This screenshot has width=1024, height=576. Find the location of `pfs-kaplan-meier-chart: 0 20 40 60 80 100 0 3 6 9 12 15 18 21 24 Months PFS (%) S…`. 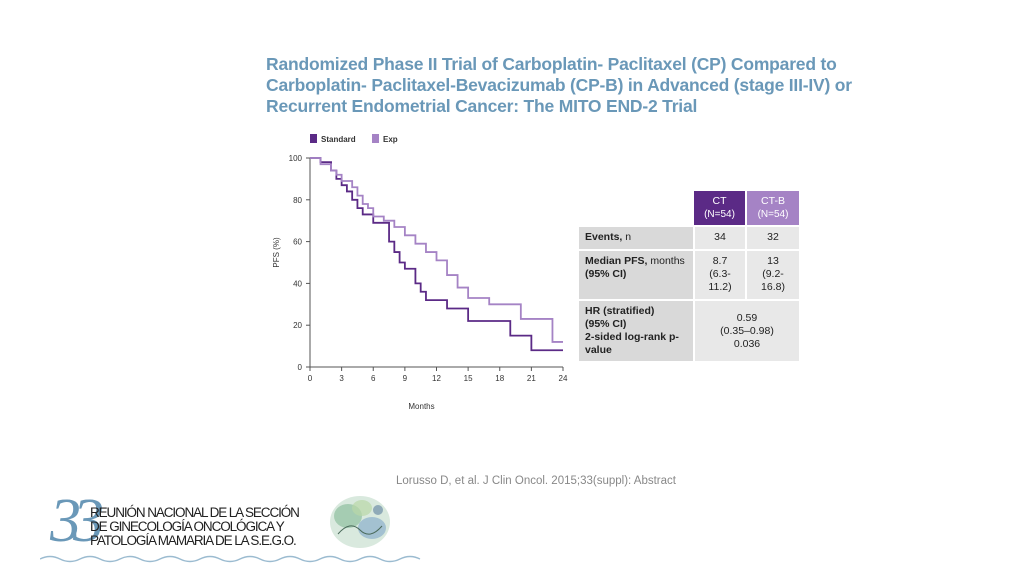

pfs-kaplan-meier-chart: 0 20 40 60 80 100 0 3 6 9 12 15 18 21 24 Months PFS (%) S… is located at coordinates (420, 272).